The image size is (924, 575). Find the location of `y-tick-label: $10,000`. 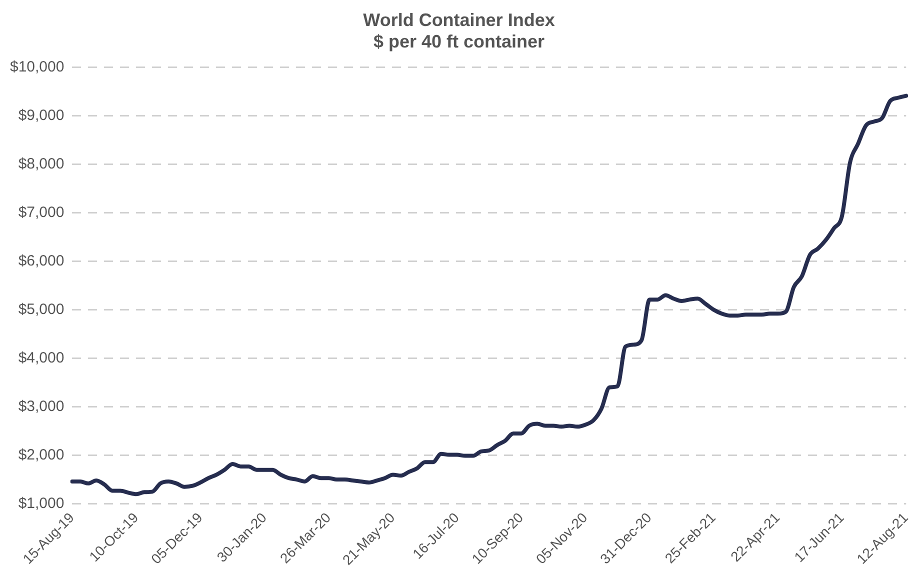

y-tick-label: $10,000 is located at coordinates (37, 67).